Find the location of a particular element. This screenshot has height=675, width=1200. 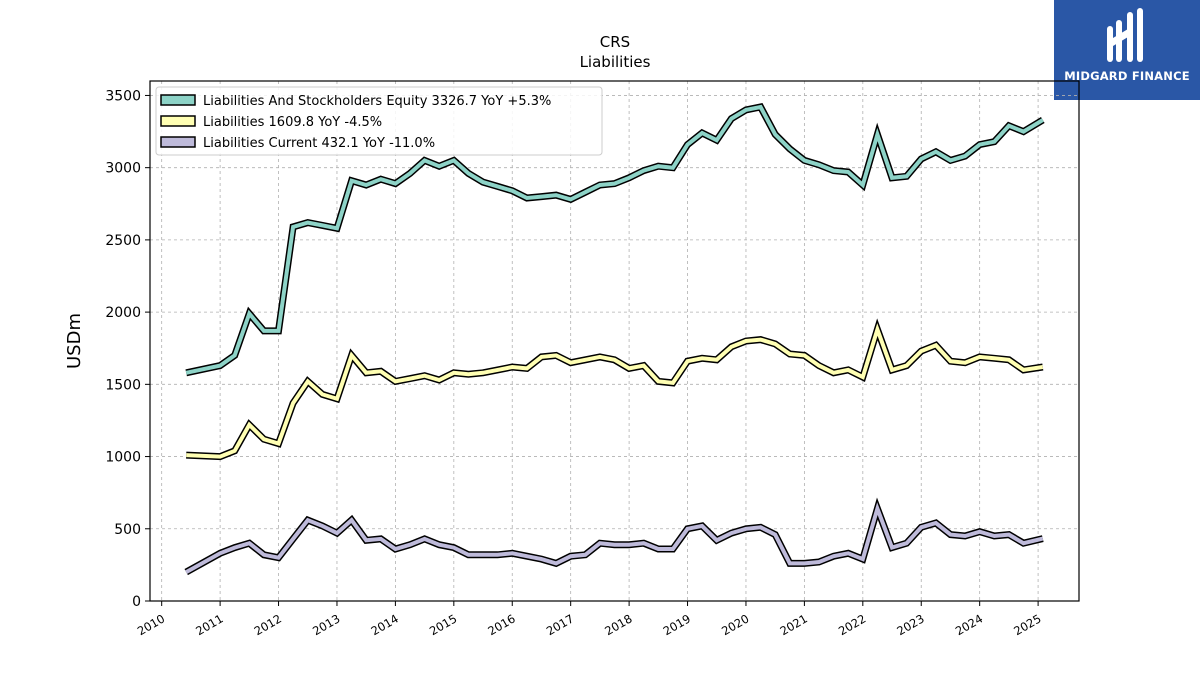

x-tick-label: 2012 is located at coordinates (268, 624).